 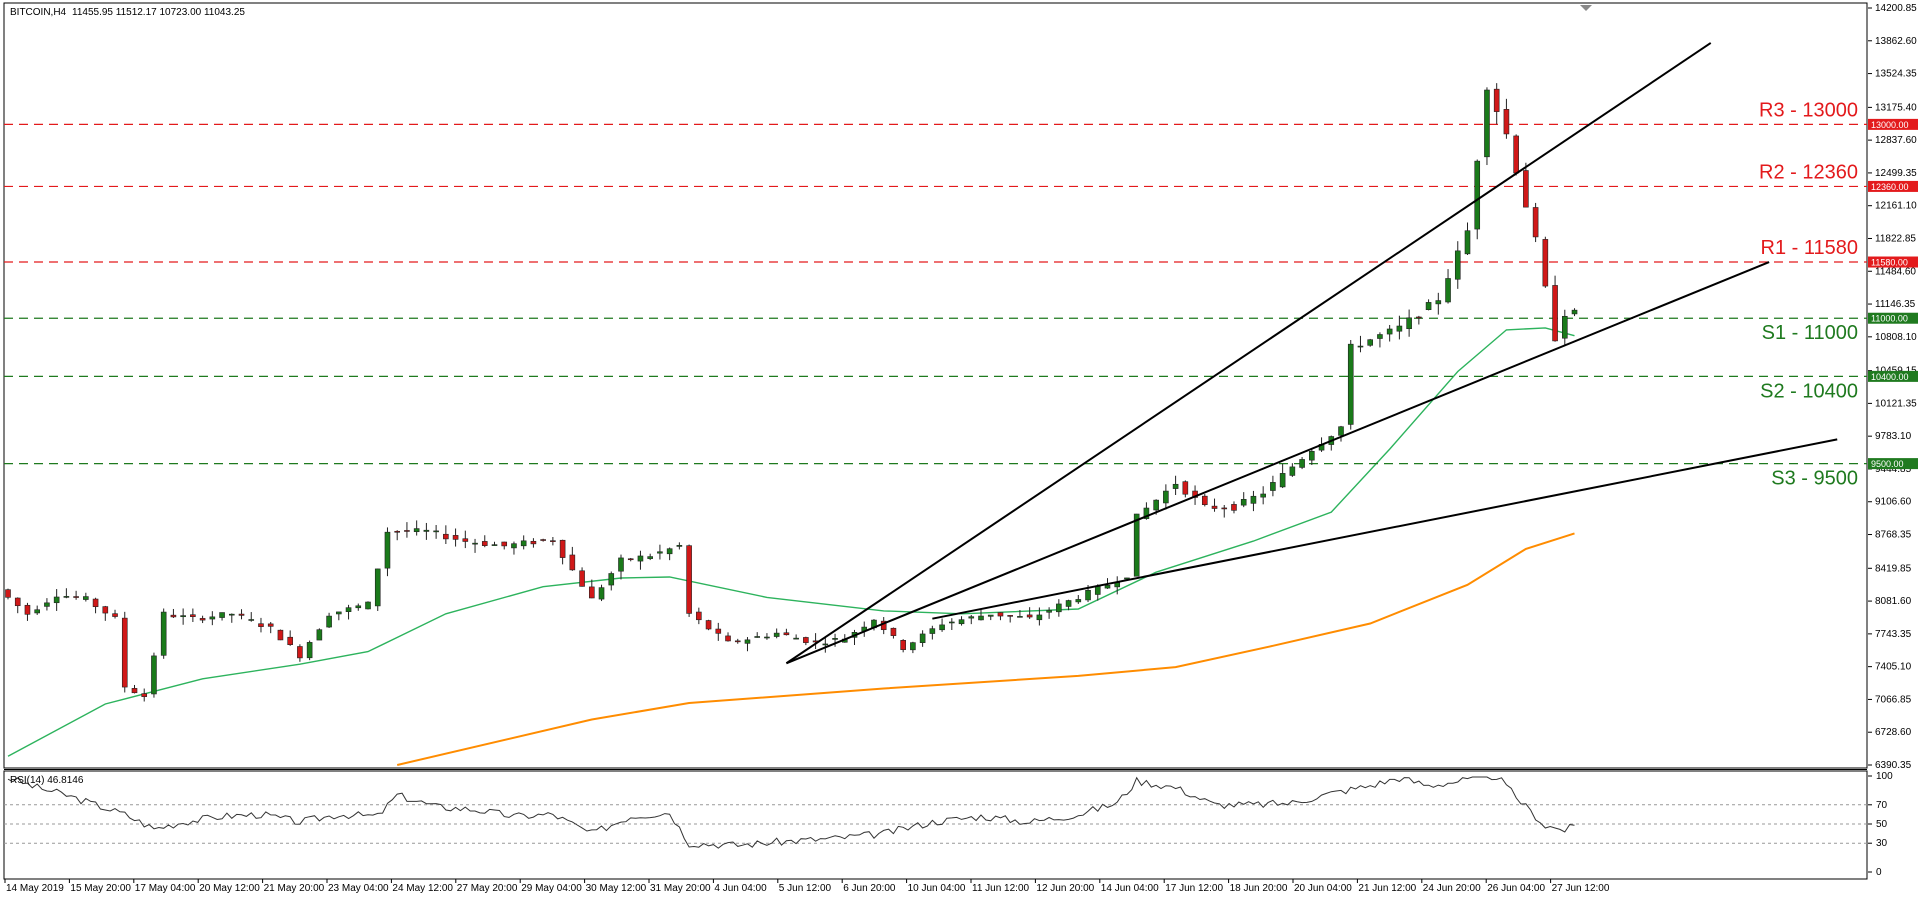 What do you see at coordinates (1893, 667) in the screenshot?
I see `price-tick-label: 7405.10` at bounding box center [1893, 667].